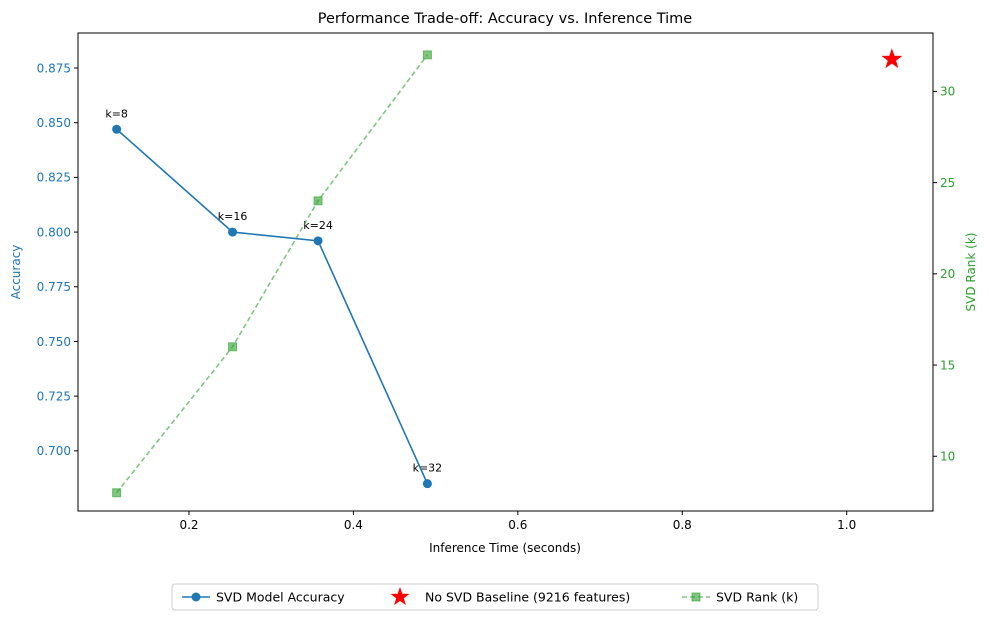  Describe the element at coordinates (971, 272) in the screenshot. I see `y-axis-label-right: SVD Rank (k)` at that location.